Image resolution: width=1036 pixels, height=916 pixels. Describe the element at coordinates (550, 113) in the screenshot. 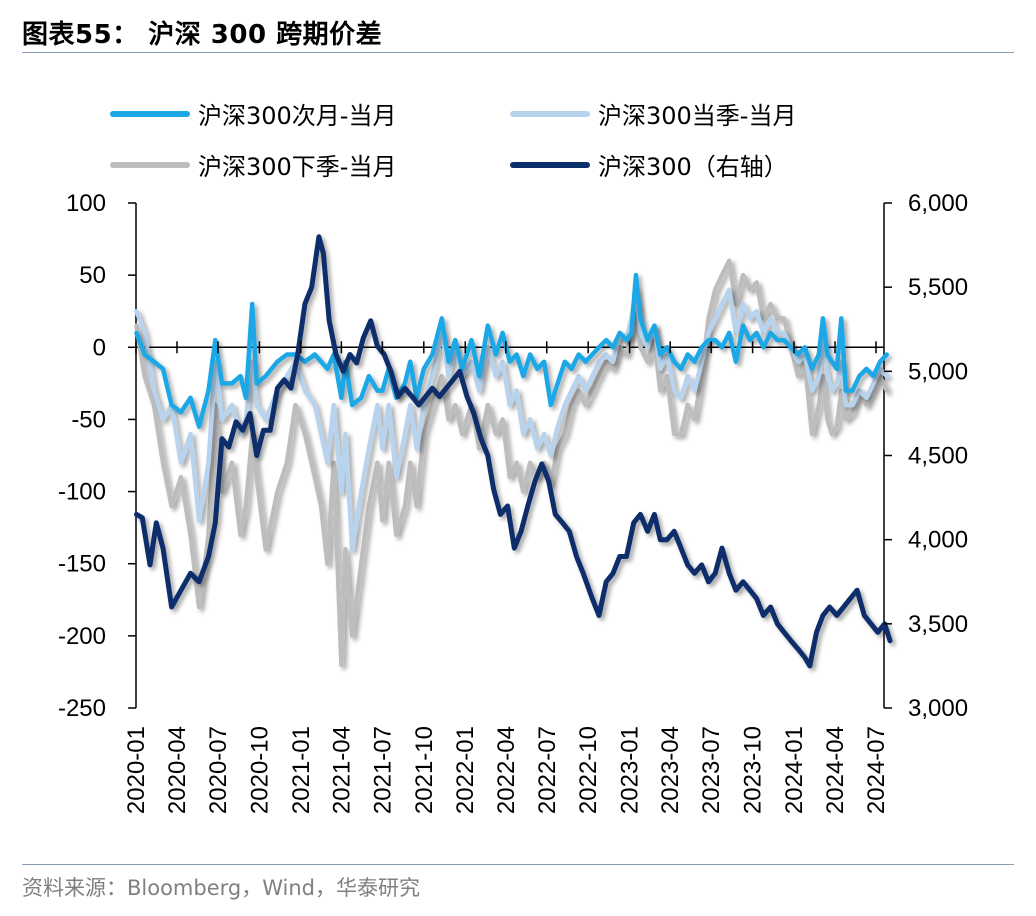

I see `legend-swatch-current-quarter` at that location.